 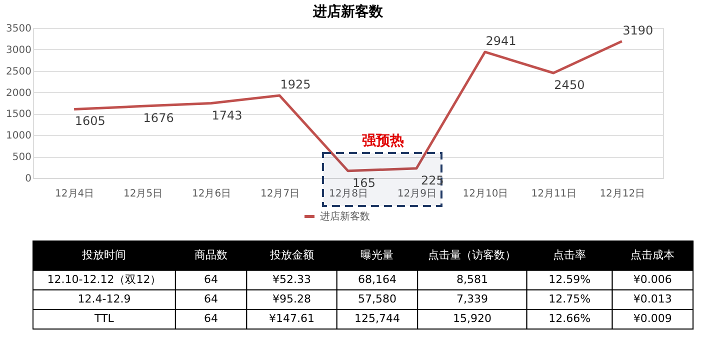 I want to click on data-label: 1925, so click(x=295, y=85).